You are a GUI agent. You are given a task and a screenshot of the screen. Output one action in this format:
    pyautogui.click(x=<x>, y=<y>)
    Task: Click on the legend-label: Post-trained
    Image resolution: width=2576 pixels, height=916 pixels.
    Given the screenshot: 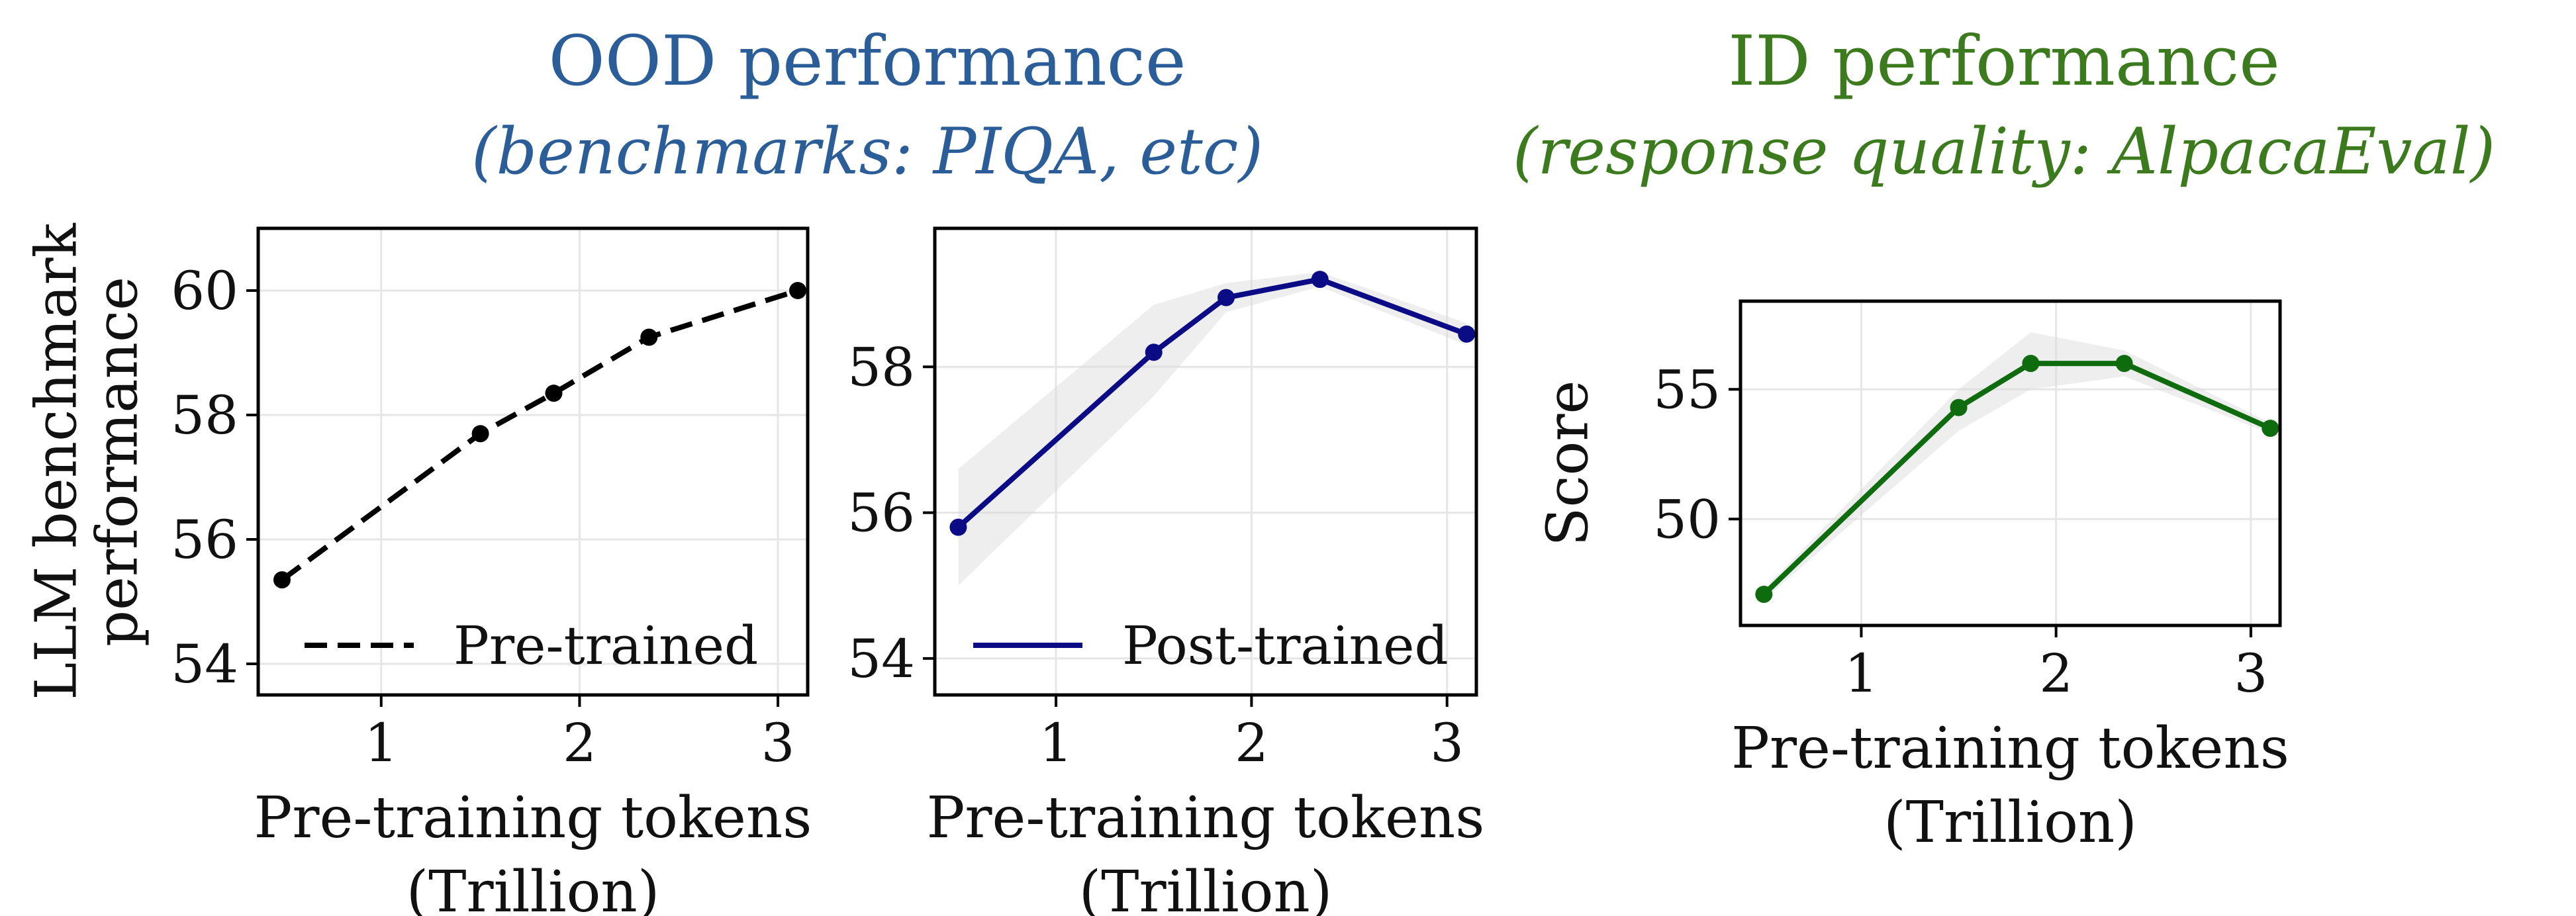 What is the action you would take?
    pyautogui.click(x=1285, y=645)
    